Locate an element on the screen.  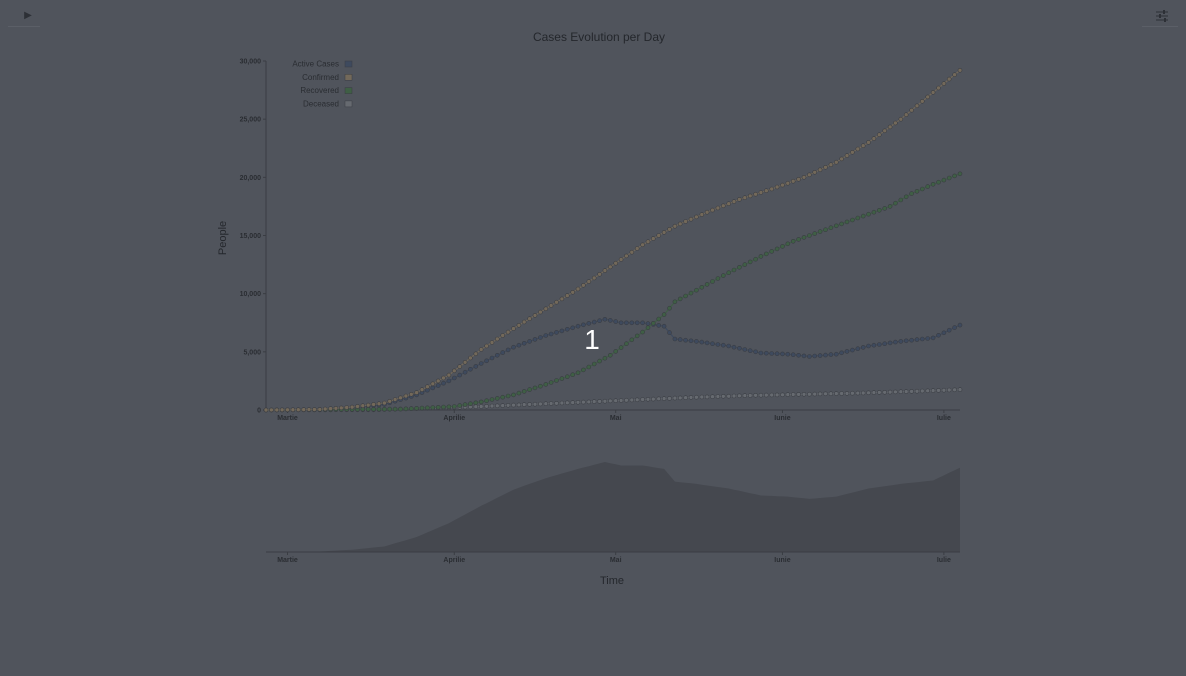
overview-area-path is located at coordinates (613, 507).